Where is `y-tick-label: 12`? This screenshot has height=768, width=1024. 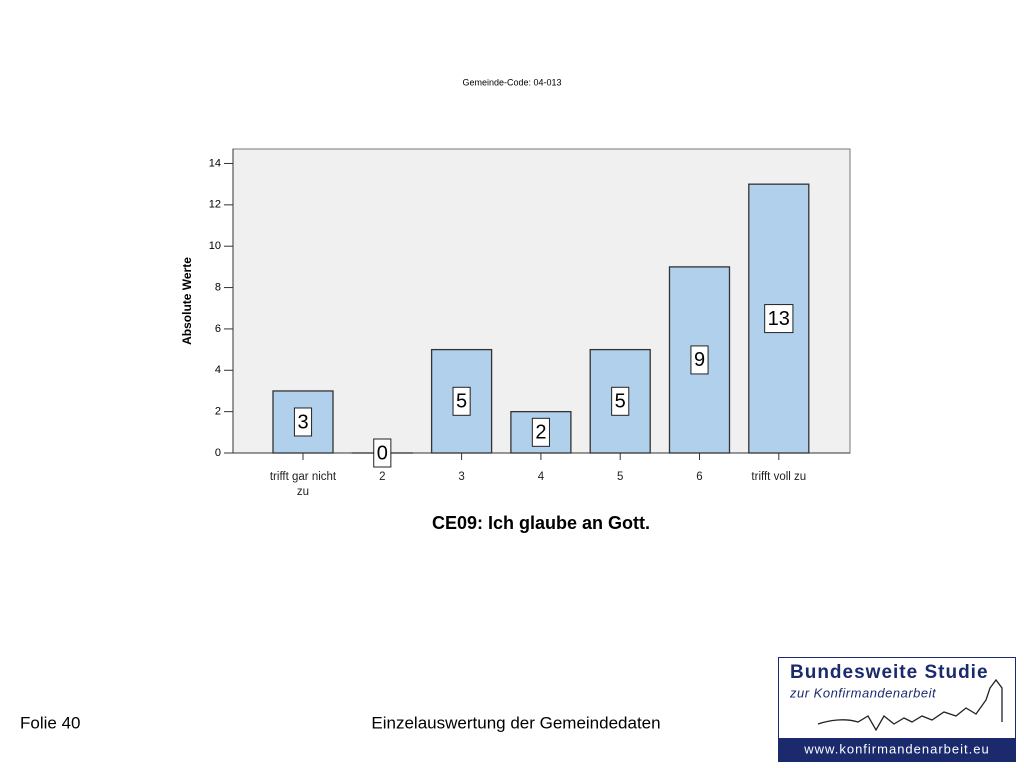
y-tick-label: 12 is located at coordinates (215, 205).